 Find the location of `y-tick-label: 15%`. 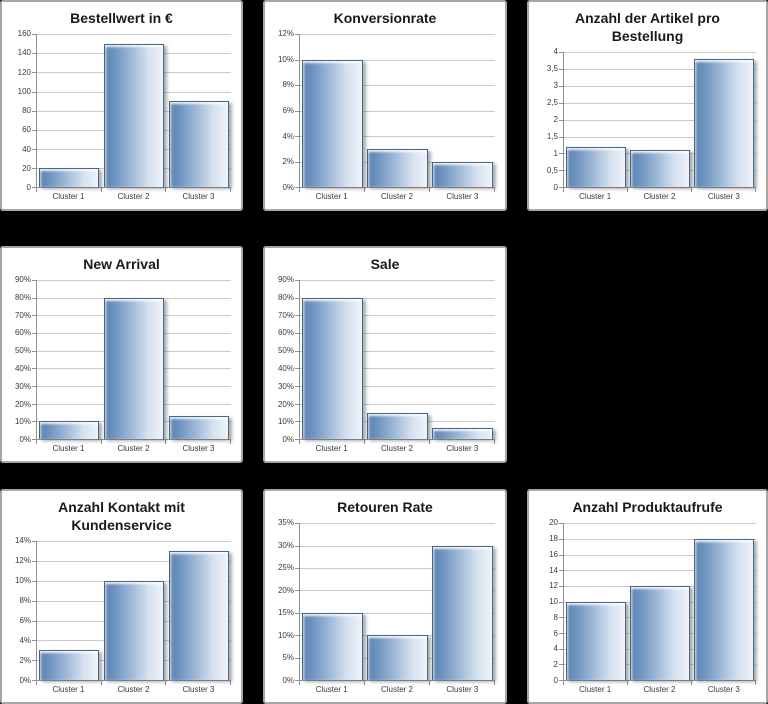

y-tick-label: 15% is located at coordinates (285, 613).